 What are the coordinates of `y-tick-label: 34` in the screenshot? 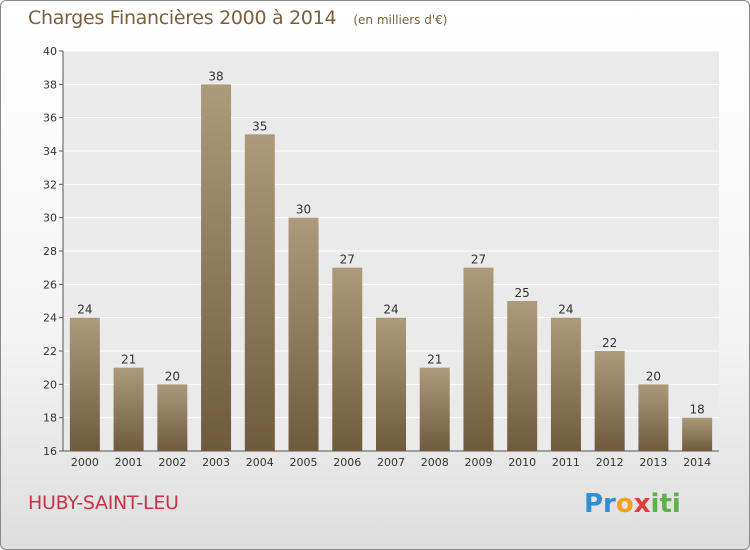 It's located at (50, 151).